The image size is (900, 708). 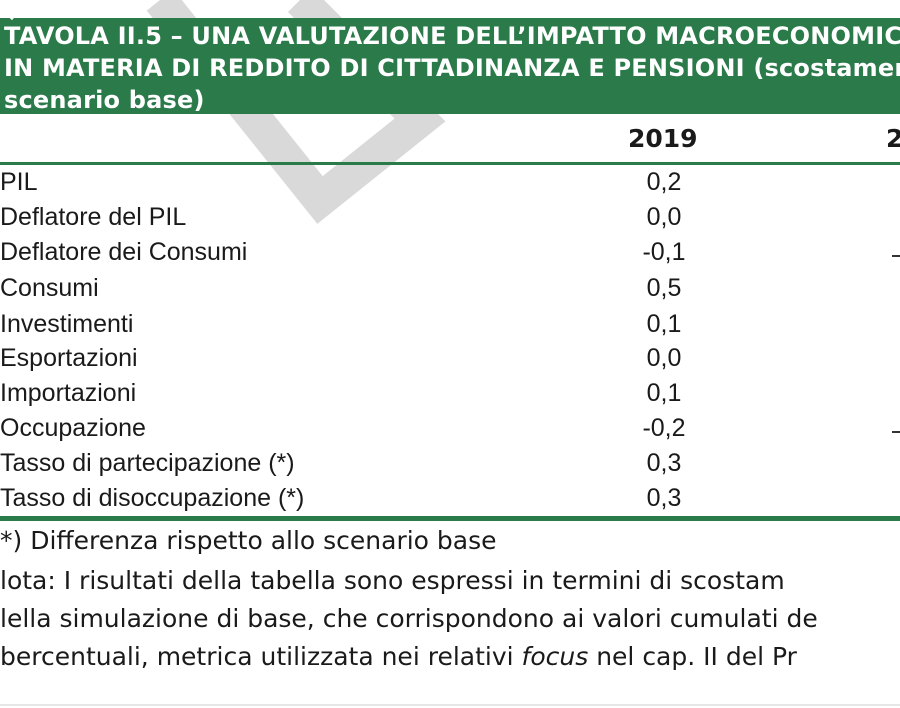 What do you see at coordinates (104, 100) in the screenshot?
I see `table-title-line-3: scenario base)` at bounding box center [104, 100].